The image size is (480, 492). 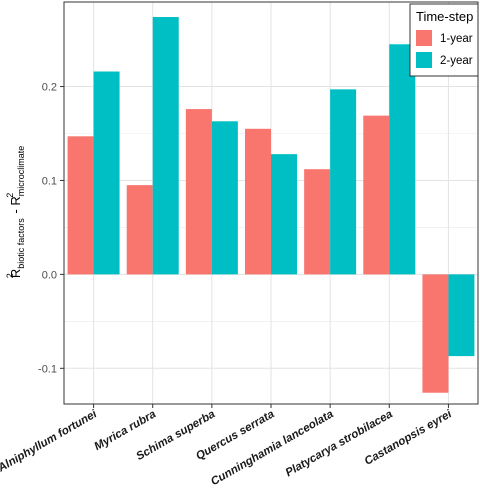 I want to click on legend-key-1-year, so click(x=424, y=38).